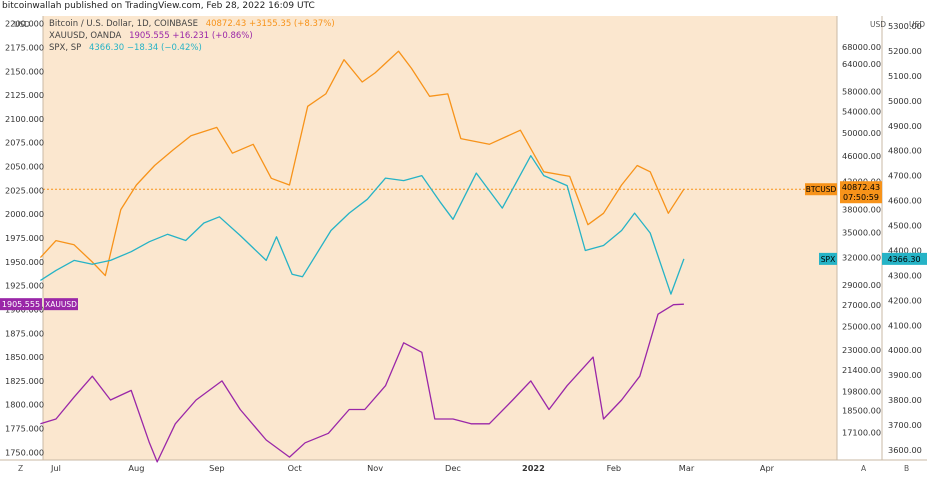 The image size is (927, 480). What do you see at coordinates (905, 226) in the screenshot?
I see `spx-axis-tick: 4500.00` at bounding box center [905, 226].